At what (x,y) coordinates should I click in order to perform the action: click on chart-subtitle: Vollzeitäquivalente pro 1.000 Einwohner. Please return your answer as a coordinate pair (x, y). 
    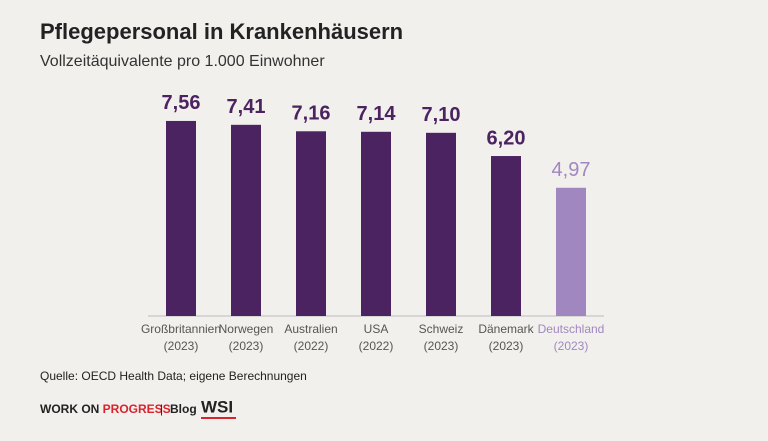
    Looking at the image, I should click on (182, 61).